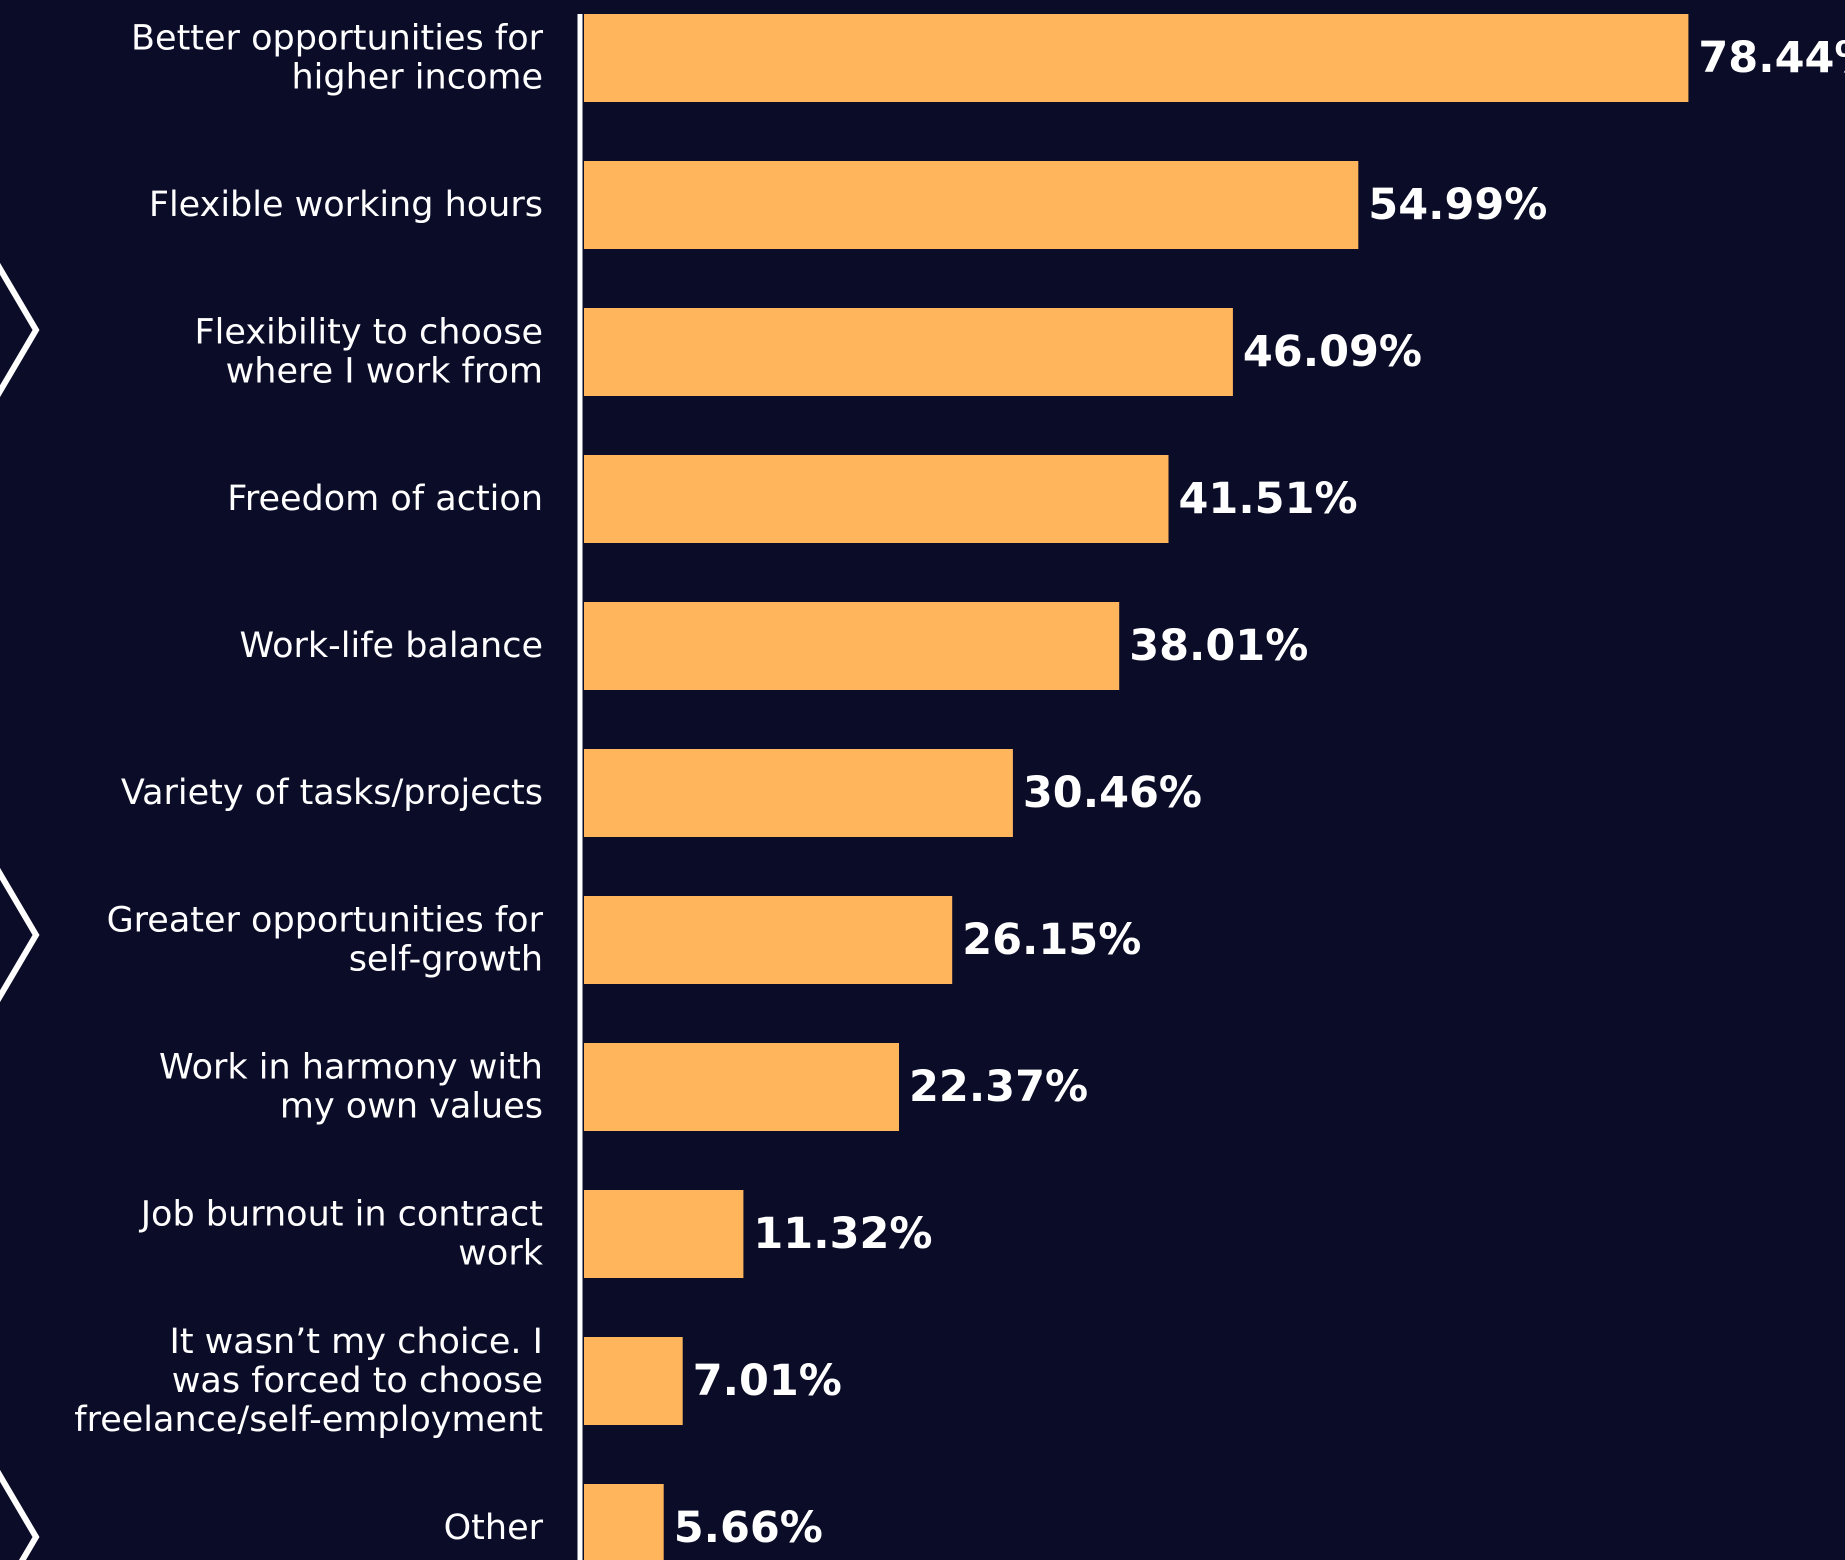  What do you see at coordinates (411, 1107) in the screenshot?
I see `category-label-line: my own values` at bounding box center [411, 1107].